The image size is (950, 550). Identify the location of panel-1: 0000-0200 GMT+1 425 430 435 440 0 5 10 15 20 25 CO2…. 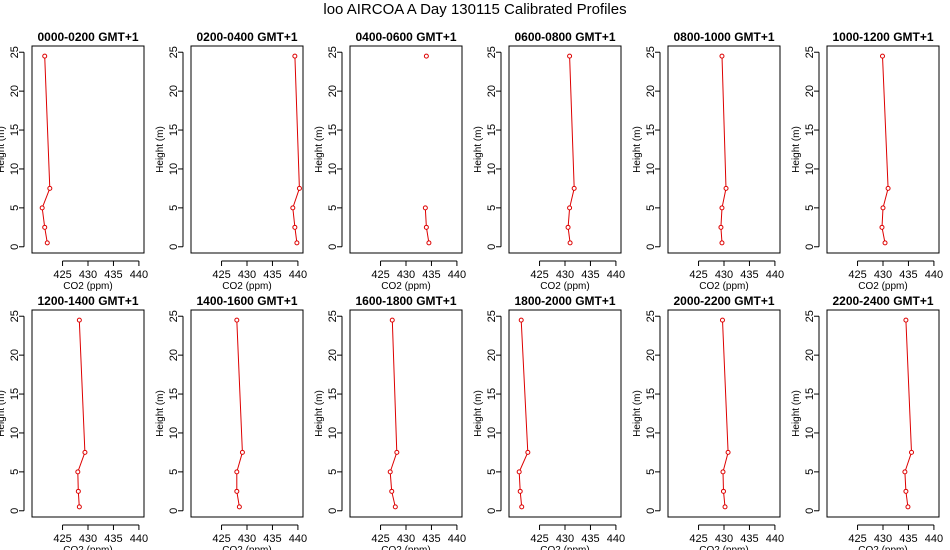
(74, 161).